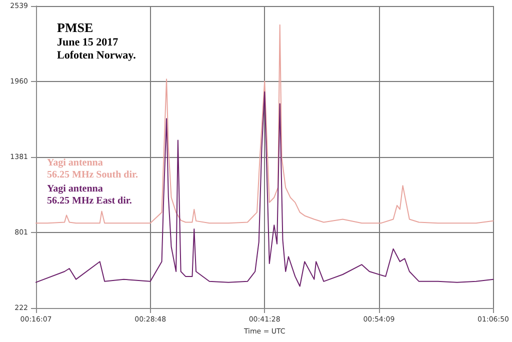 The width and height of the screenshot is (512, 342). I want to click on text: PMSE, so click(75, 27).